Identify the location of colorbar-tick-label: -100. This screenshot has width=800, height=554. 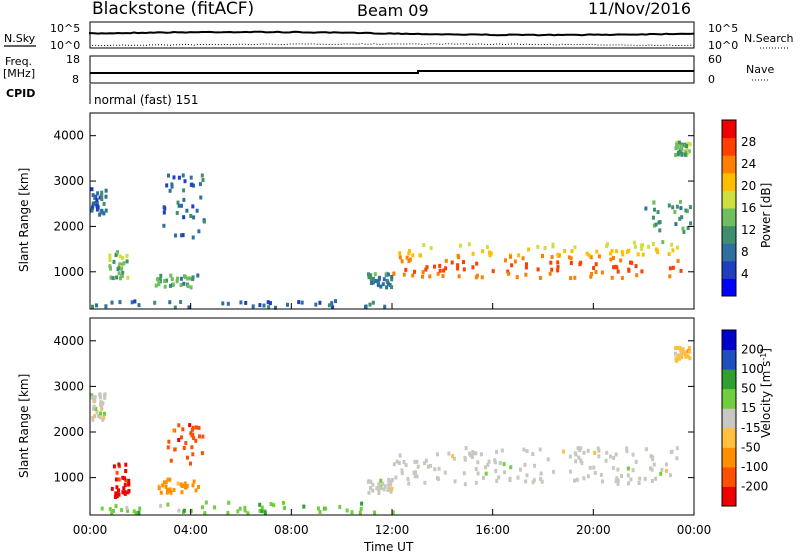
(754, 467).